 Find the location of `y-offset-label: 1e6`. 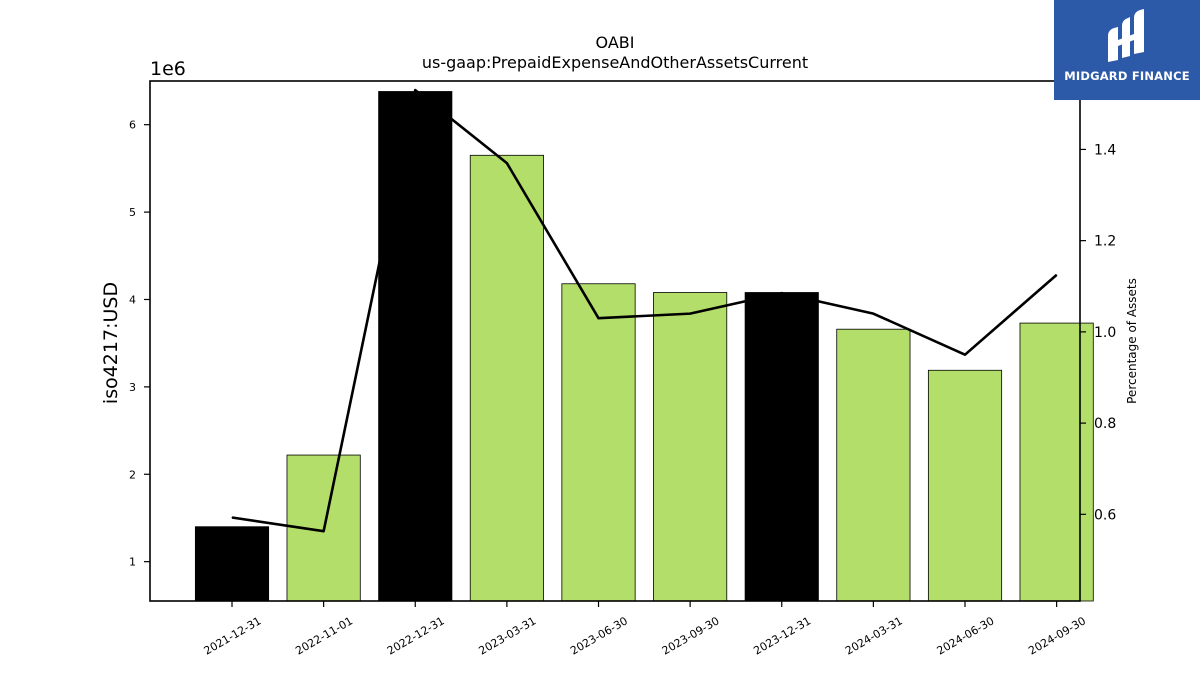

y-offset-label: 1e6 is located at coordinates (168, 69).